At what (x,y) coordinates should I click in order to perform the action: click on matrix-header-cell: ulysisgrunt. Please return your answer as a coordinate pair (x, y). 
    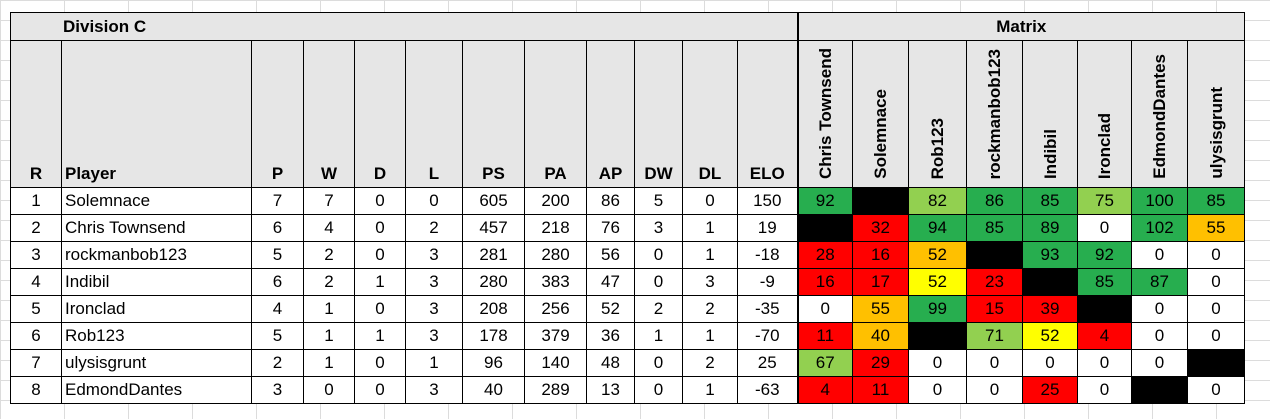
    Looking at the image, I should click on (1216, 114).